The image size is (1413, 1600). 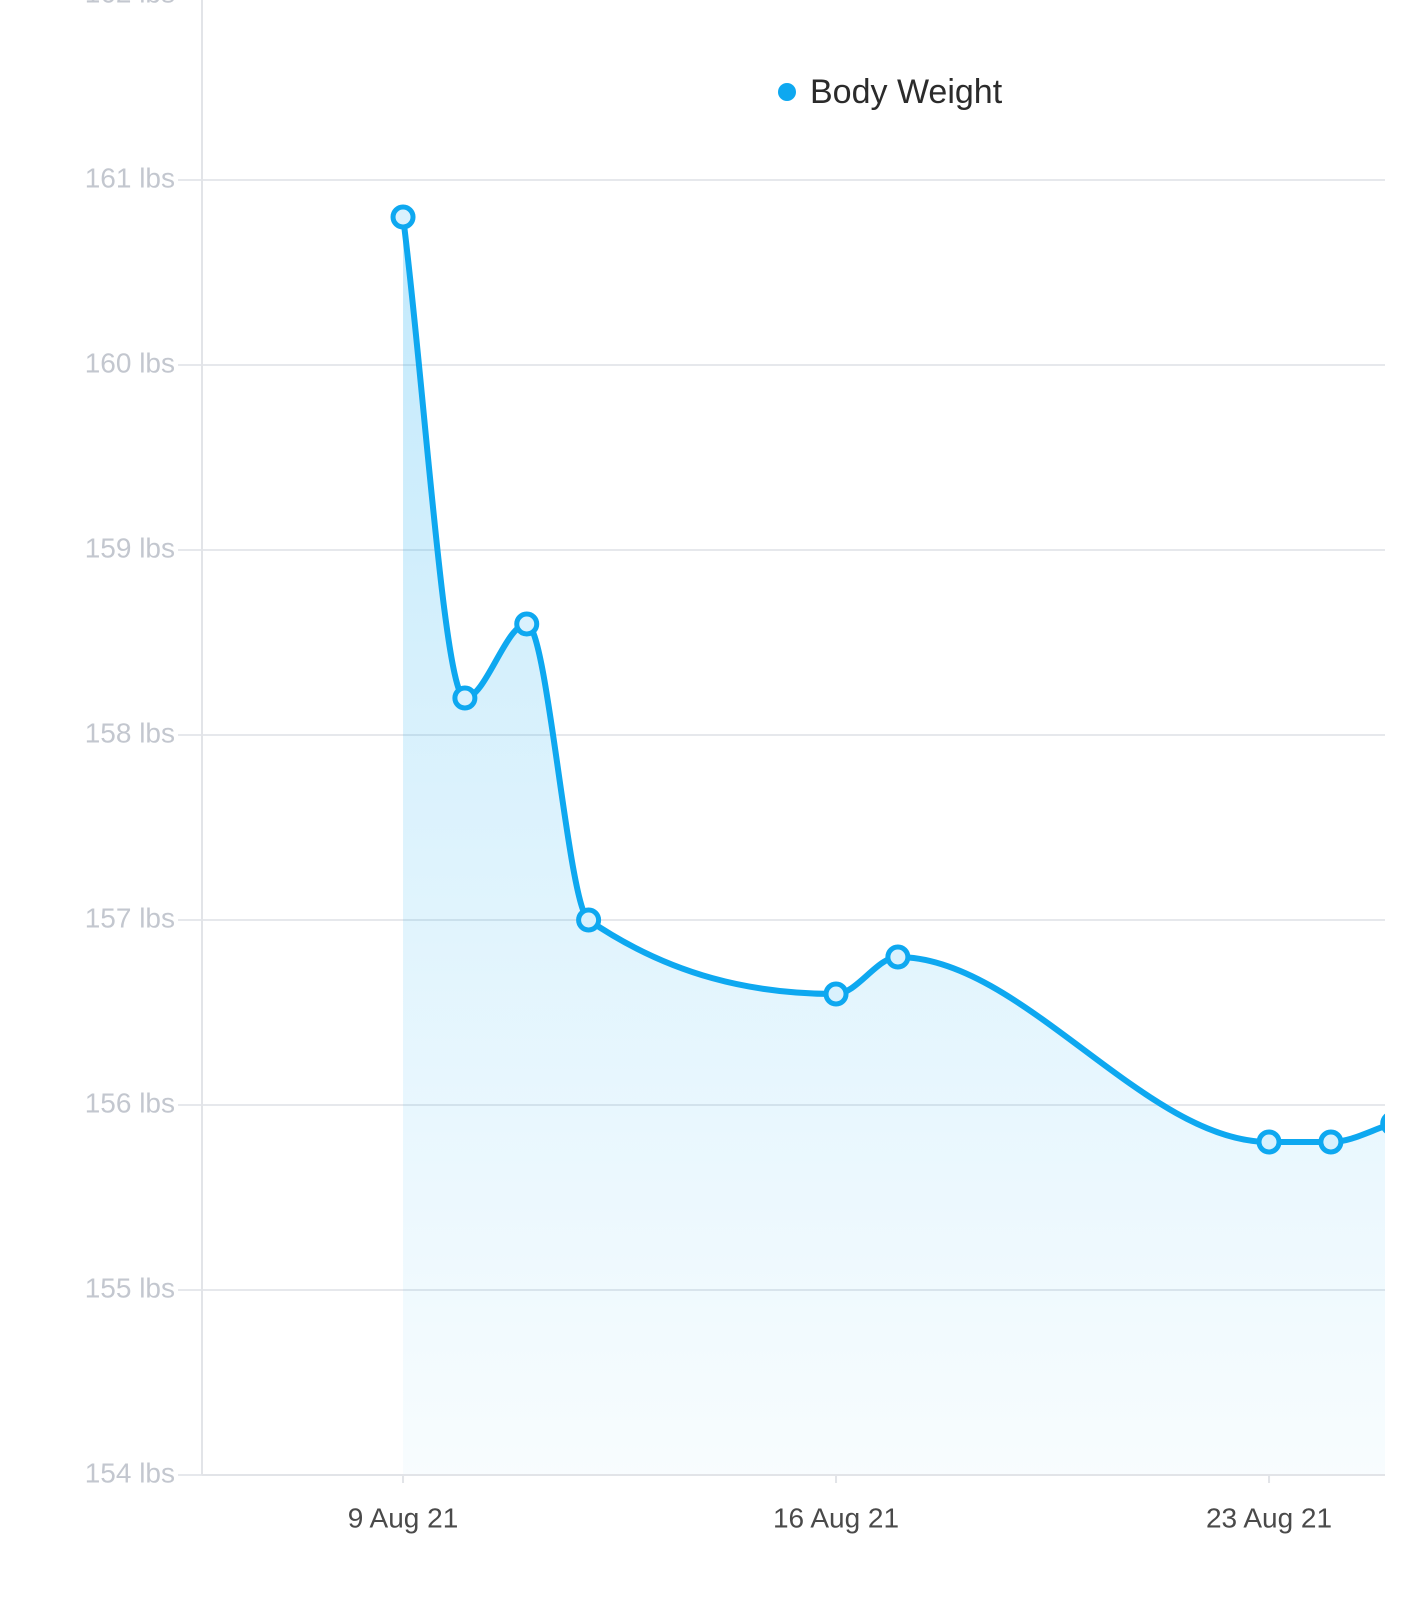 What do you see at coordinates (1269, 1517) in the screenshot?
I see `x-tick-label: 23 Aug 21` at bounding box center [1269, 1517].